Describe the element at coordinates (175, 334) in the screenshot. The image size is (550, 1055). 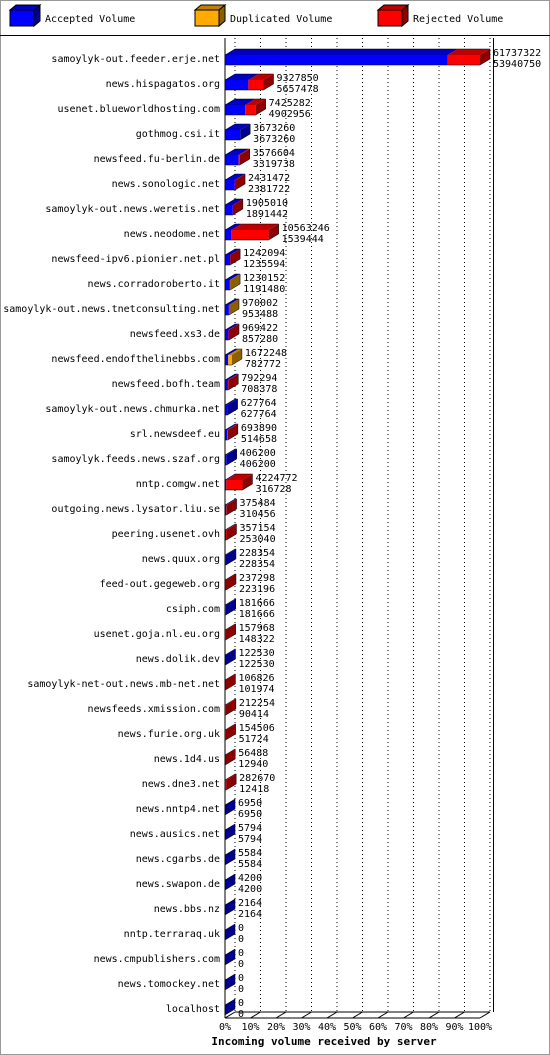
I see `category-label: newsfeed.xs3.de` at that location.